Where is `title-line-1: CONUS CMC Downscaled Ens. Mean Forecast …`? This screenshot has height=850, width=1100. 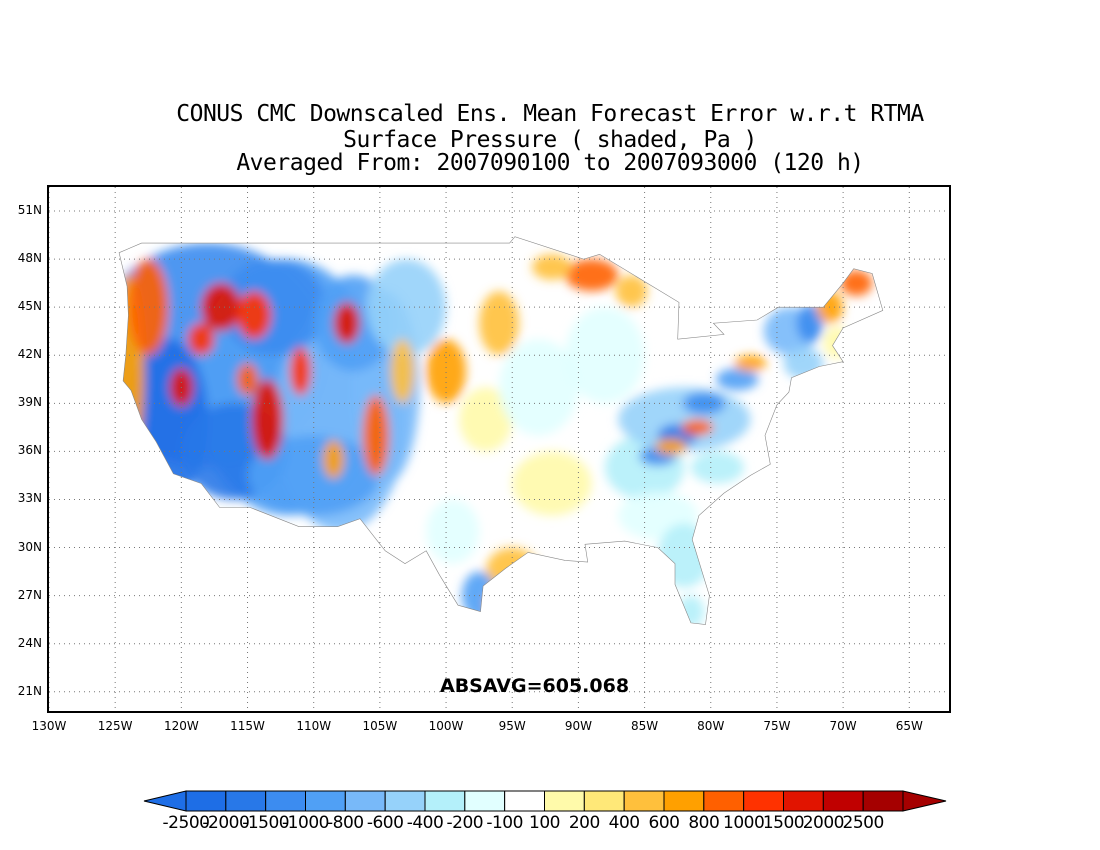
title-line-1: CONUS CMC Downscaled Ens. Mean Forecast … is located at coordinates (550, 114).